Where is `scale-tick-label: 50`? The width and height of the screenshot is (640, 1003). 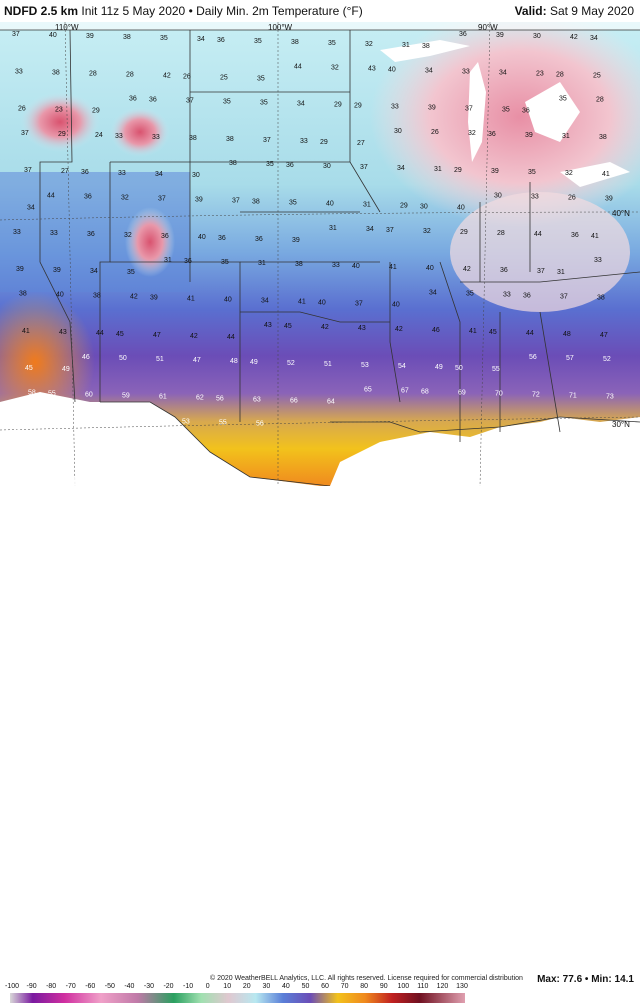
scale-tick-label: 50 is located at coordinates (305, 986).